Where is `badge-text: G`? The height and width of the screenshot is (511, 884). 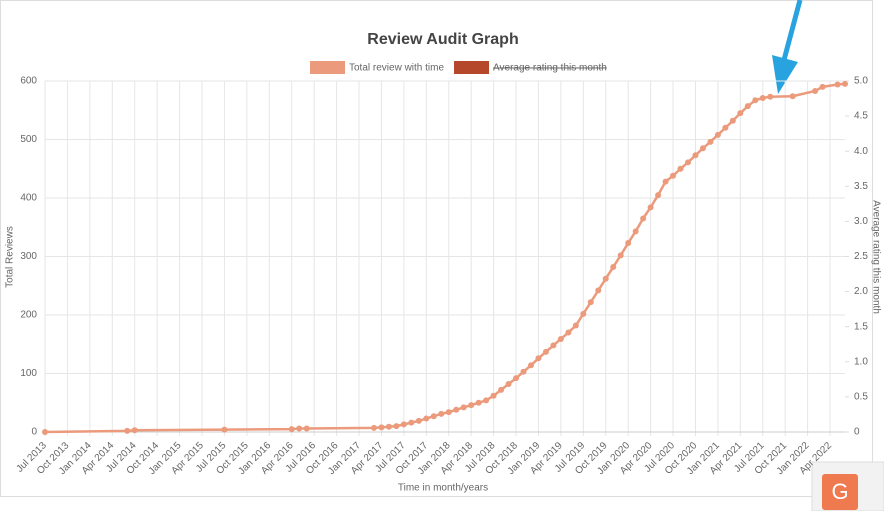 badge-text: G is located at coordinates (839, 491).